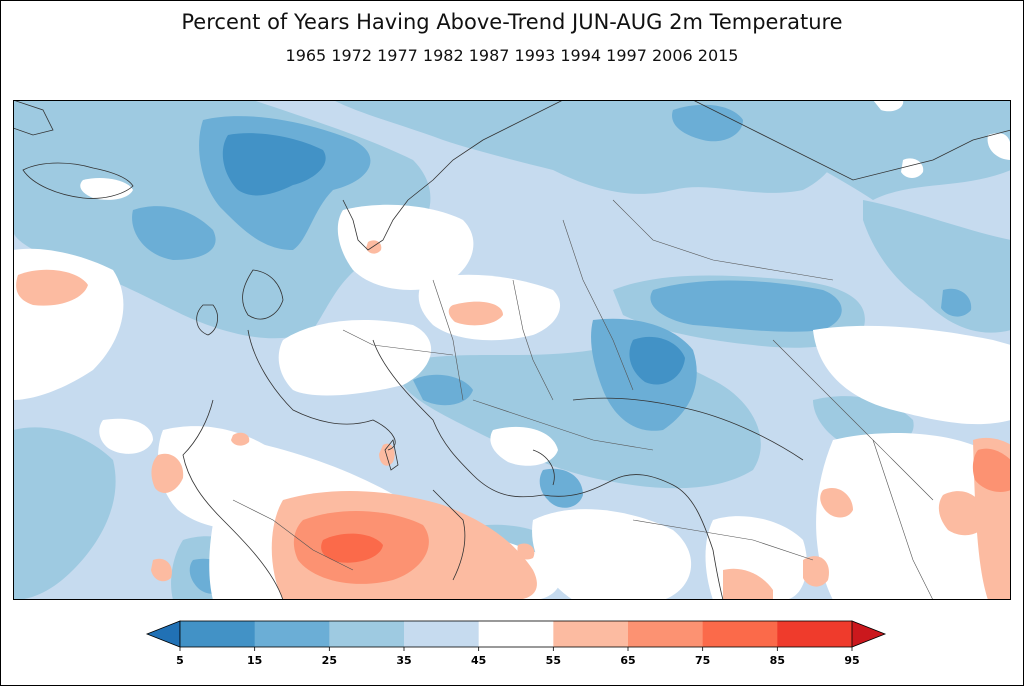  Describe the element at coordinates (403, 660) in the screenshot. I see `colorbar-tick-label: 35` at that location.